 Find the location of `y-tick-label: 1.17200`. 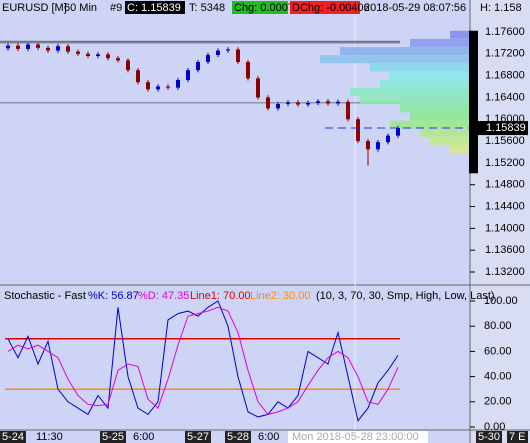

y-tick-label: 1.17200 is located at coordinates (505, 54).